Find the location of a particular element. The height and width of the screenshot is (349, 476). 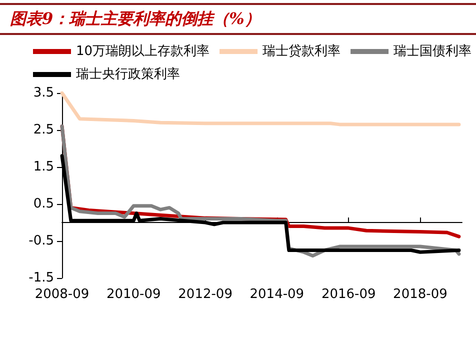

chart-title: 图表9：瑞士主要利率的倒挂（%） is located at coordinates (238, 19).